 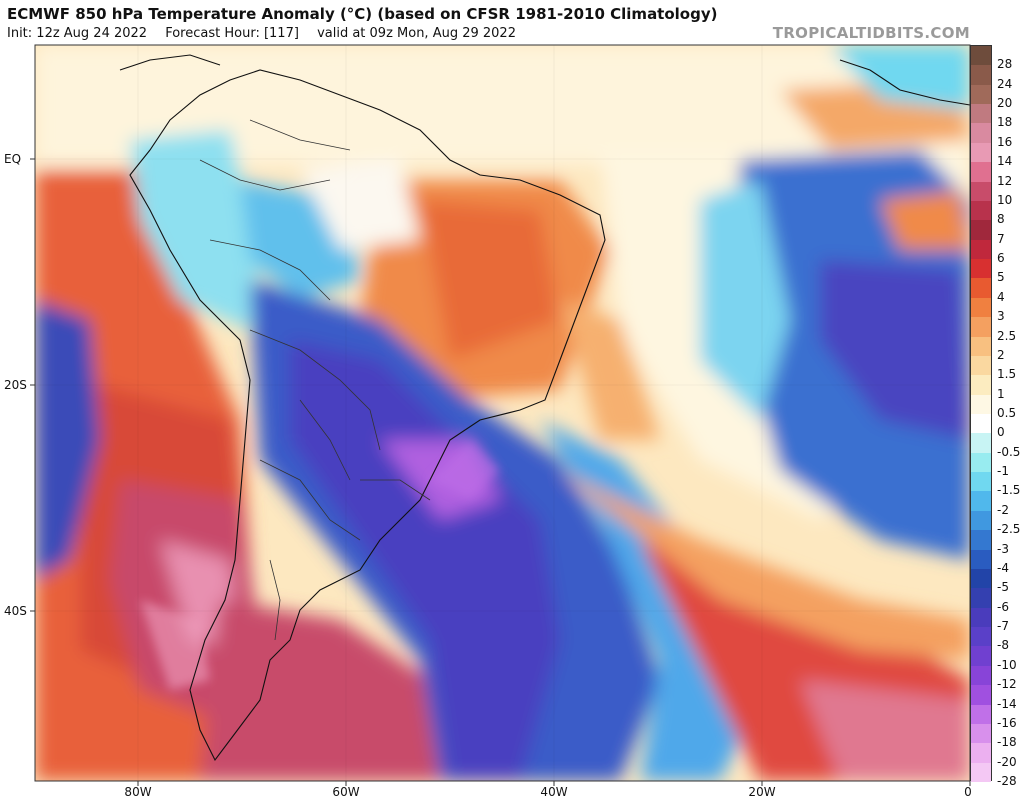 What do you see at coordinates (1003, 587) in the screenshot?
I see `colorbar-label: -5` at bounding box center [1003, 587].